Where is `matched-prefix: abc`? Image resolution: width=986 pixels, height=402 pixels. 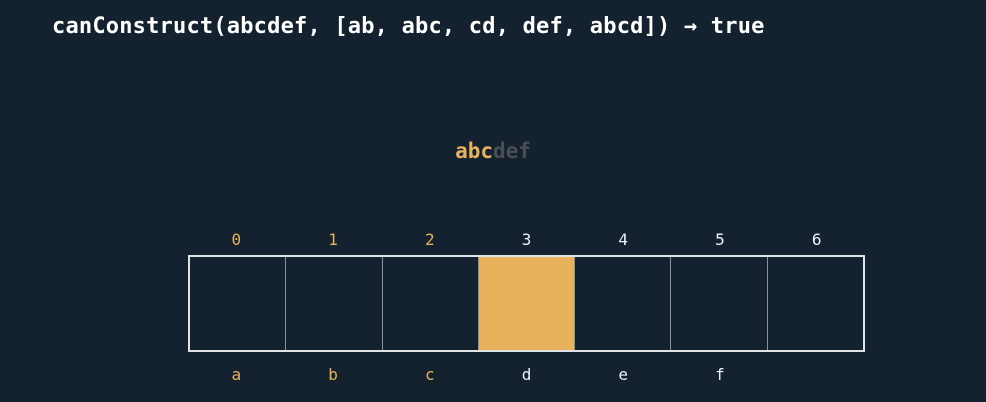
matched-prefix: abc is located at coordinates (474, 151).